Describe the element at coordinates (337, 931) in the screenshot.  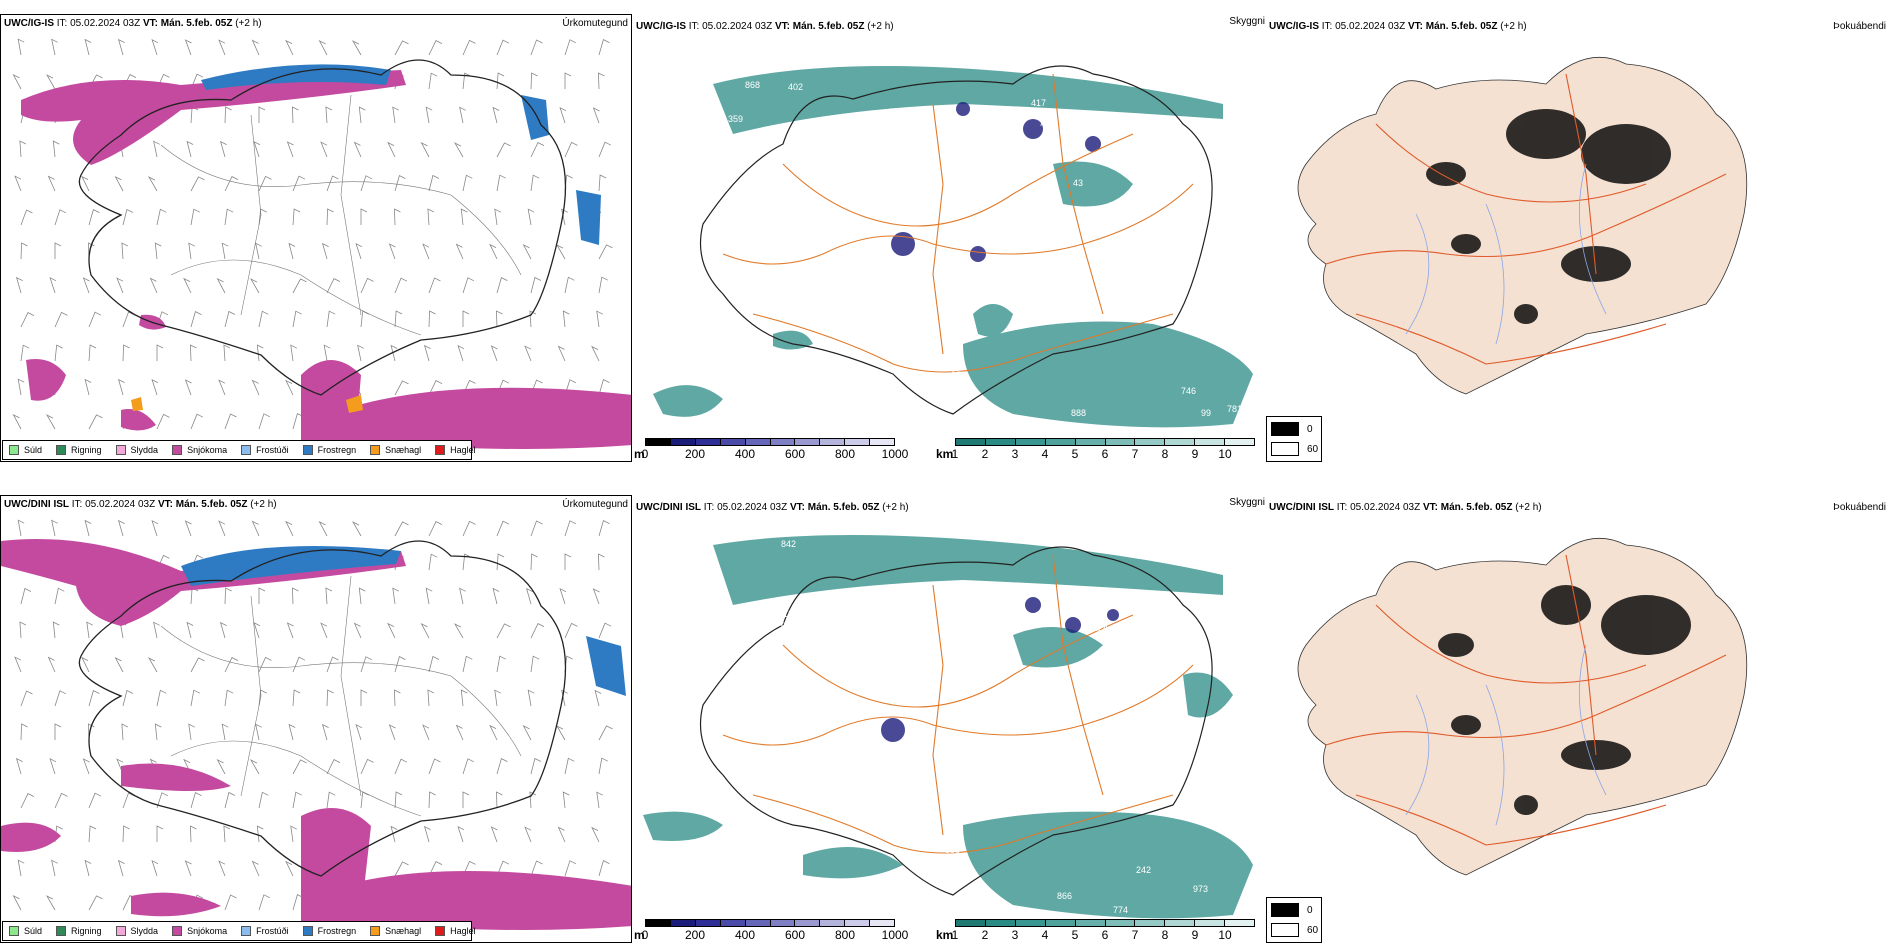
I see `legend-label: Frostregn` at that location.